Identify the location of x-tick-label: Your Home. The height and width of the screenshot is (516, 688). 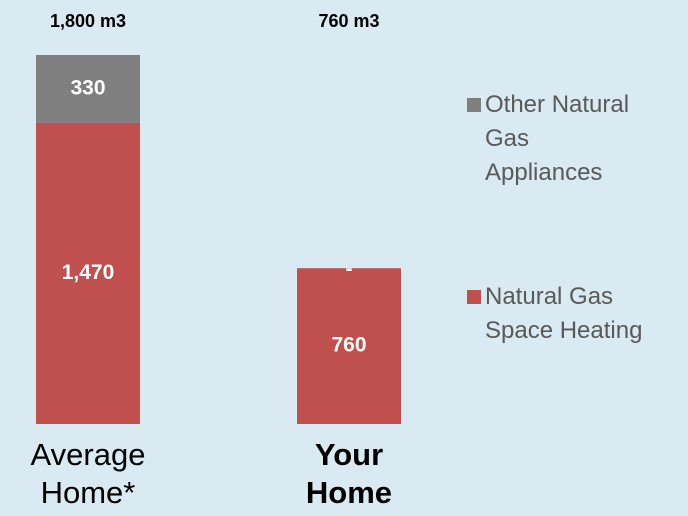
(349, 473).